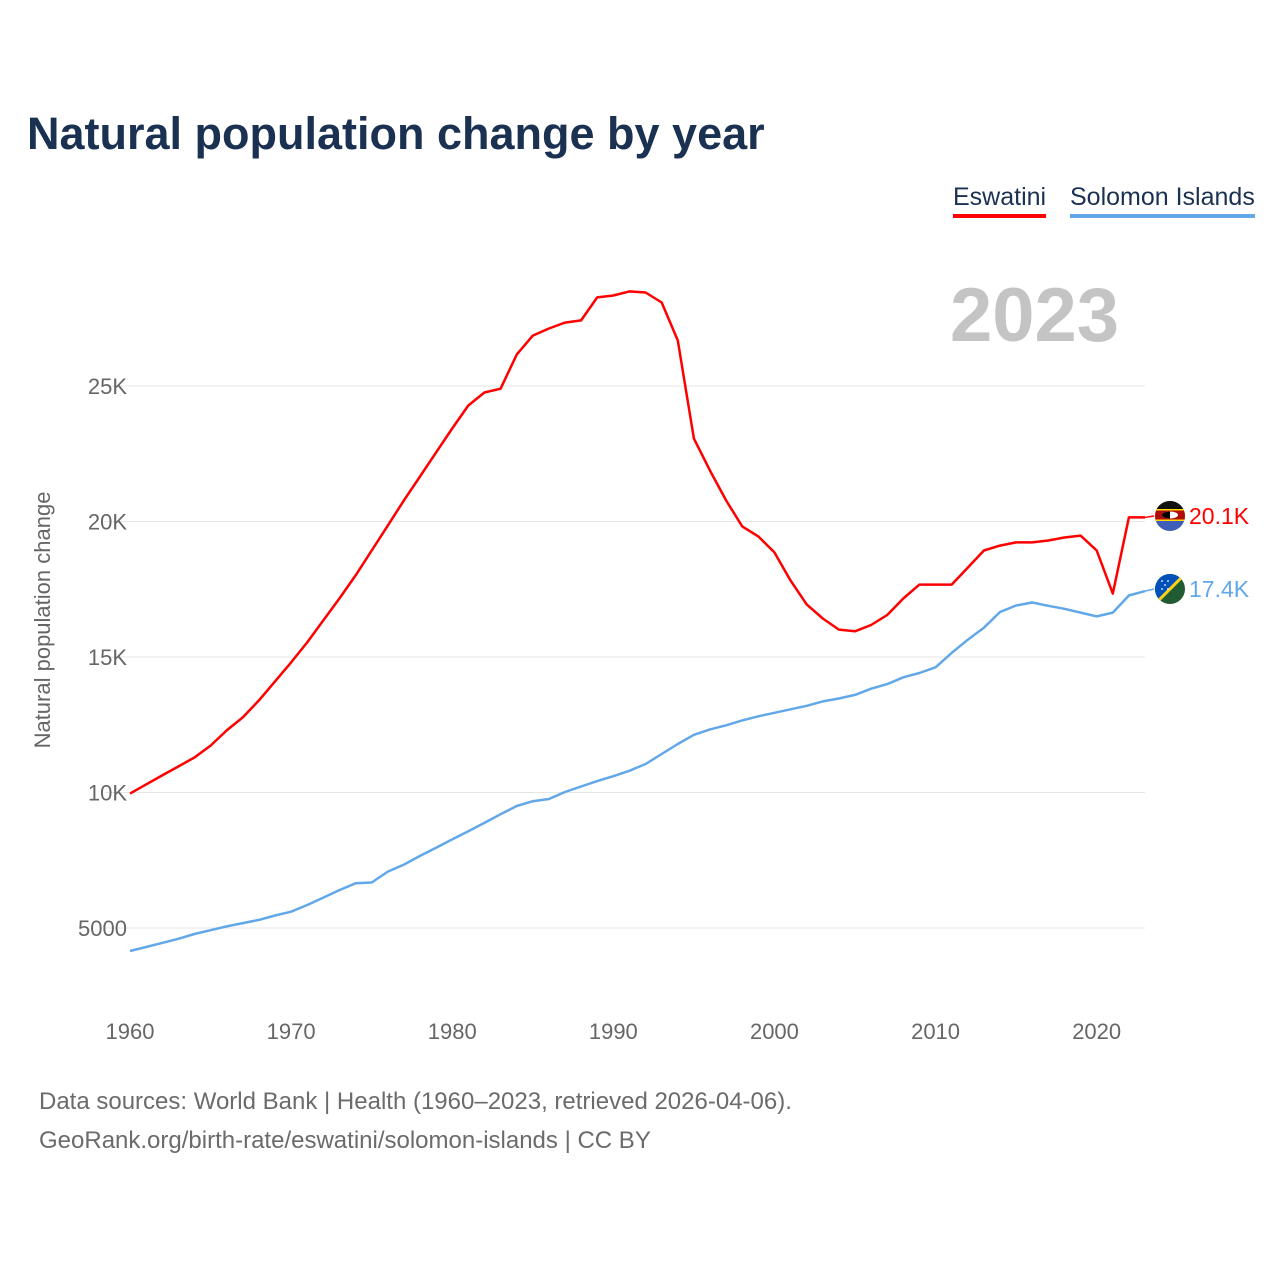 The width and height of the screenshot is (1280, 1280). What do you see at coordinates (1166, 515) in the screenshot?
I see `flag-shield-dark` at bounding box center [1166, 515].